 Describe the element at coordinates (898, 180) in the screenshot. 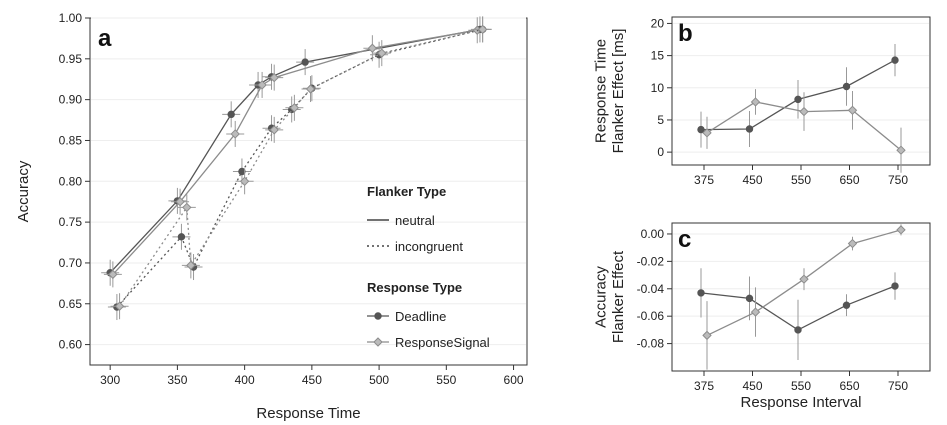

I see `panel-b-xtick-label: 750` at that location.